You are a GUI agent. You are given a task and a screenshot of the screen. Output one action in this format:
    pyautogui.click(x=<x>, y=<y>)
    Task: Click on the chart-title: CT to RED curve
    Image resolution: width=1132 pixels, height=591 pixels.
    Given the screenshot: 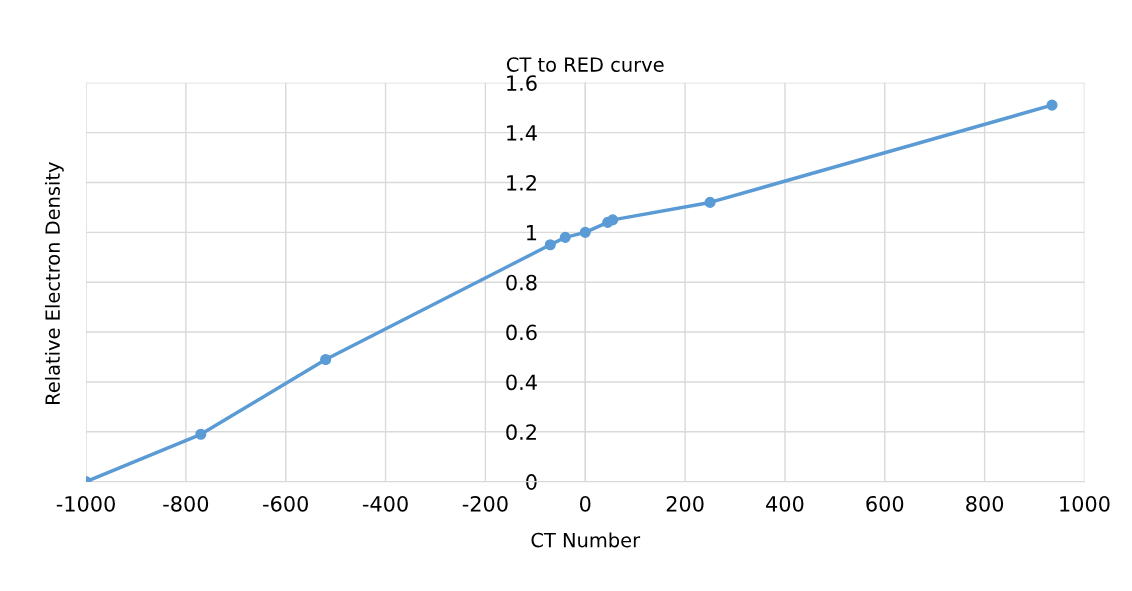 What is the action you would take?
    pyautogui.click(x=585, y=64)
    